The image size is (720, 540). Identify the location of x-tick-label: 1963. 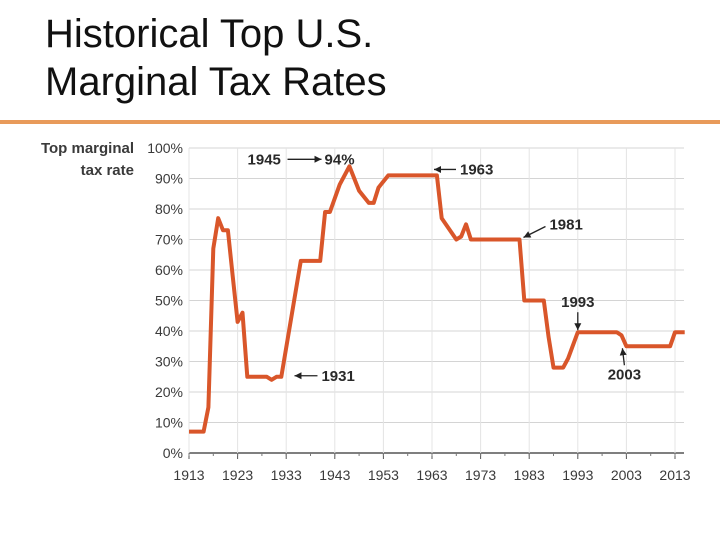
(431, 475).